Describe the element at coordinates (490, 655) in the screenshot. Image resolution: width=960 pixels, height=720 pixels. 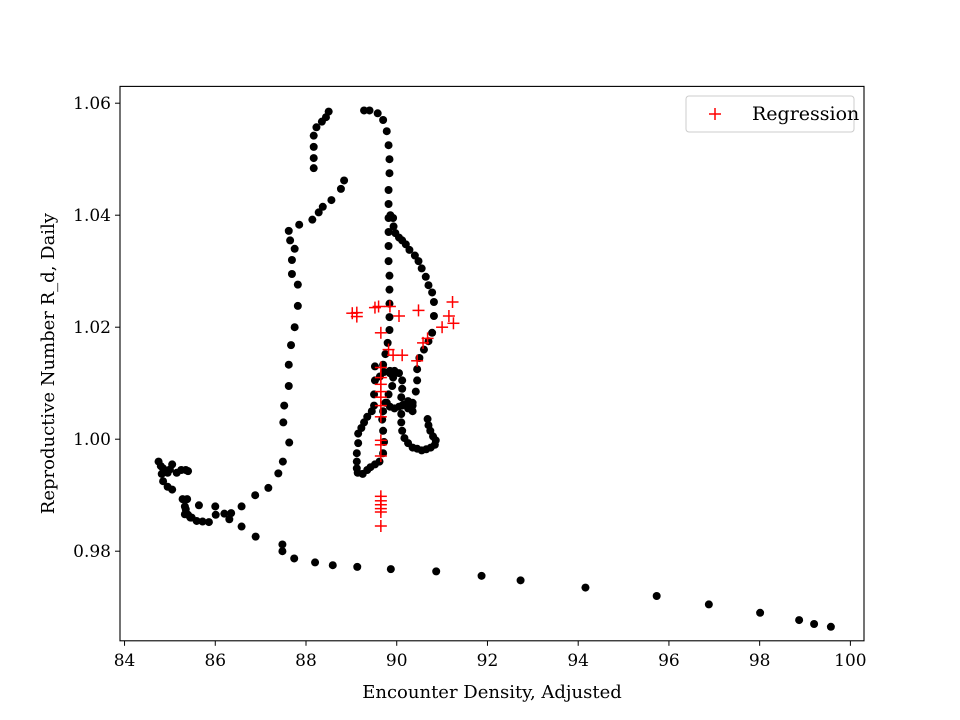
I see `x-axis-ticks: 84 86 88 90 92 94 96 98 100` at that location.